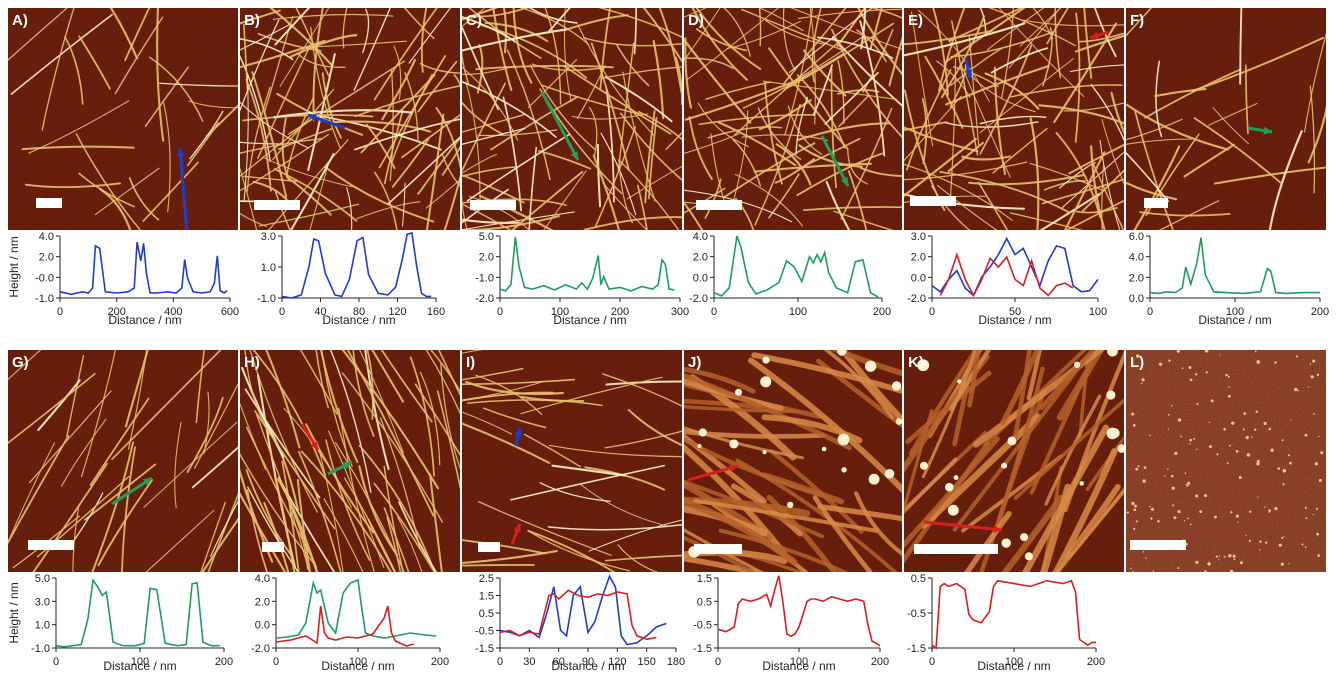 The height and width of the screenshot is (680, 1336). I want to click on panel-label-g: G), so click(20, 362).